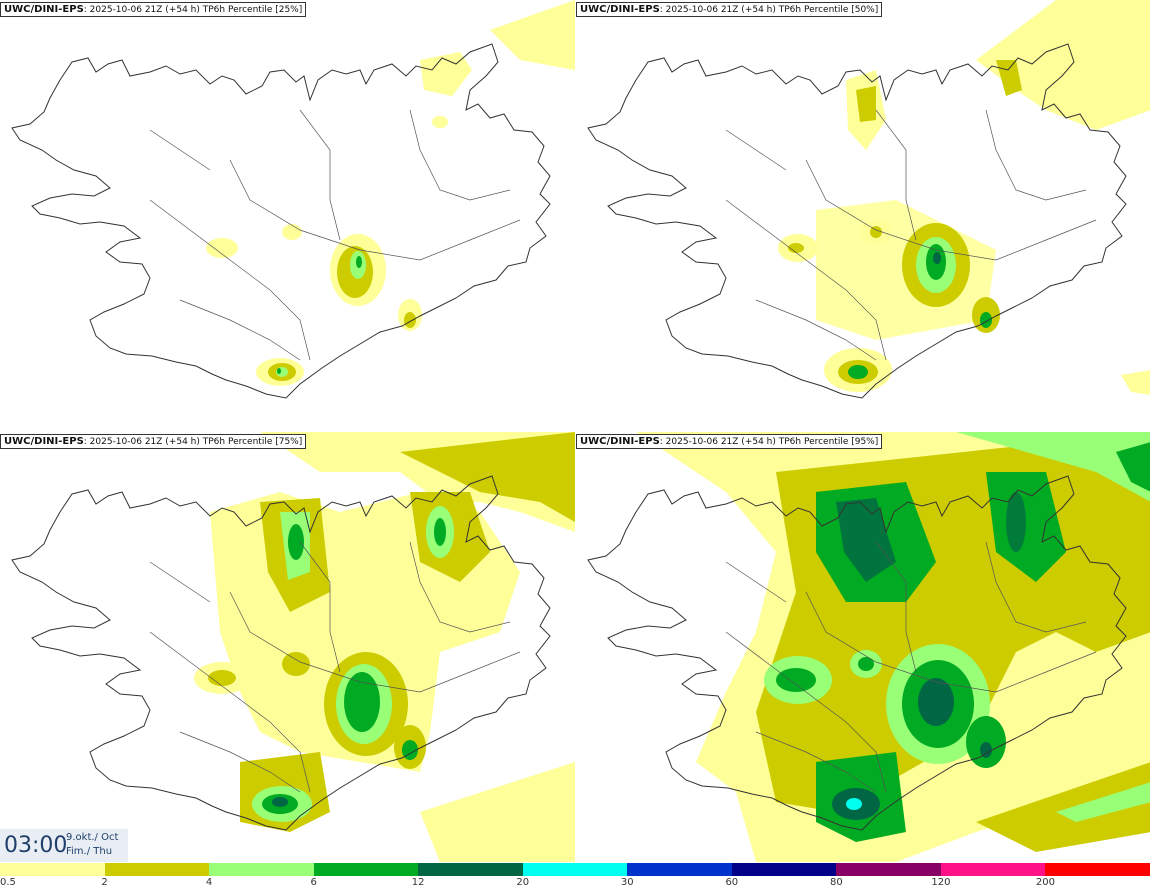  I want to click on legend-label: 6, so click(313, 882).